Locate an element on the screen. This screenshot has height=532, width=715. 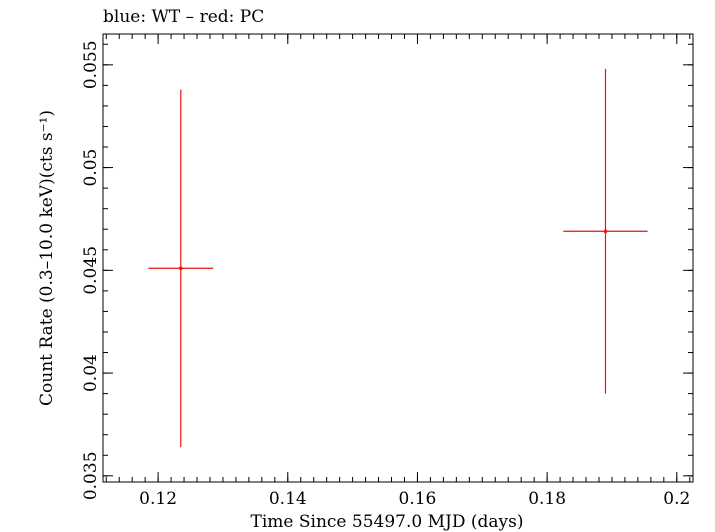
y-tick-label: 0.04 is located at coordinates (91, 373).